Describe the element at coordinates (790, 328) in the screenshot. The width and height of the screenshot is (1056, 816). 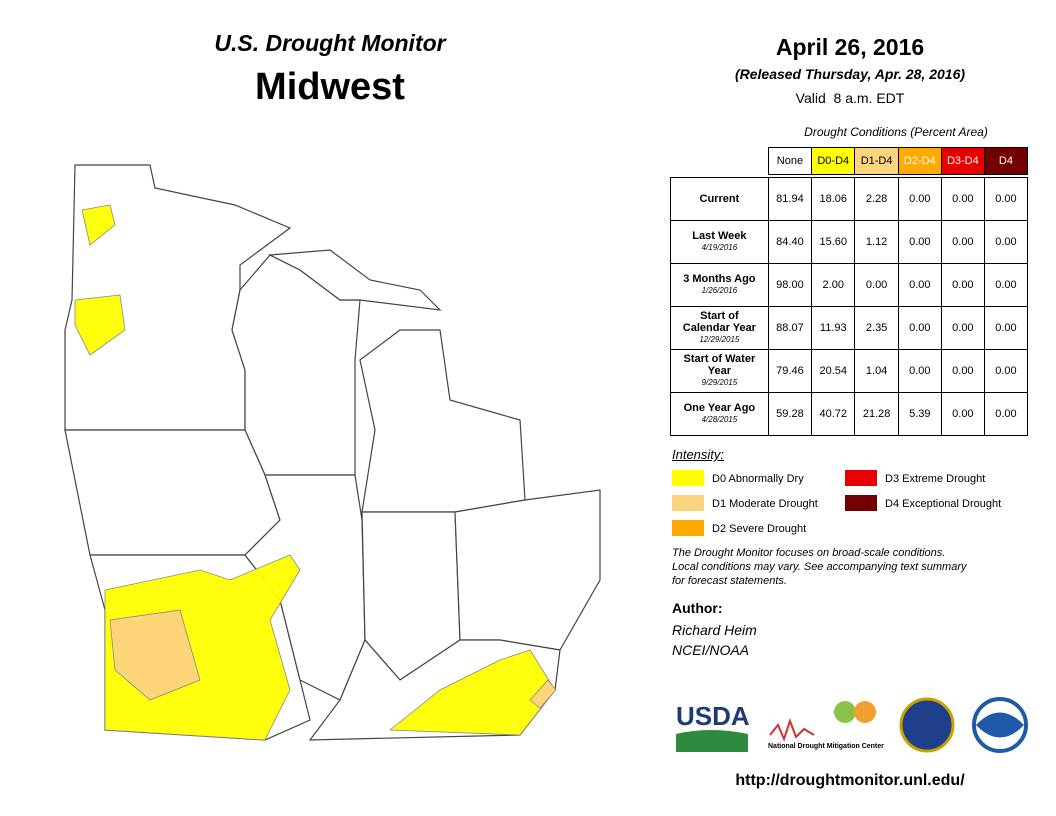
I see `cell: 88.07` at that location.